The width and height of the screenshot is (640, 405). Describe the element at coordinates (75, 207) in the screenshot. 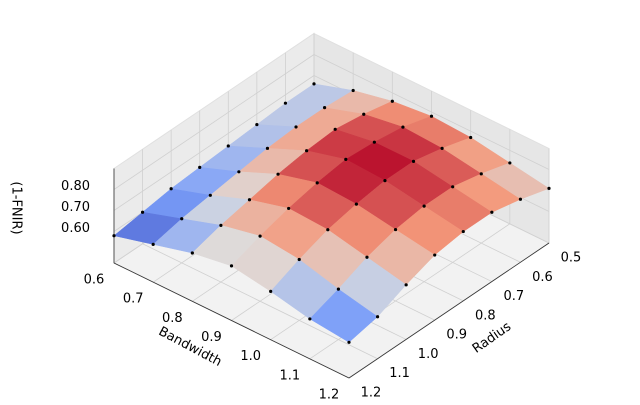

I see `z-tick-label: 0.70` at that location.